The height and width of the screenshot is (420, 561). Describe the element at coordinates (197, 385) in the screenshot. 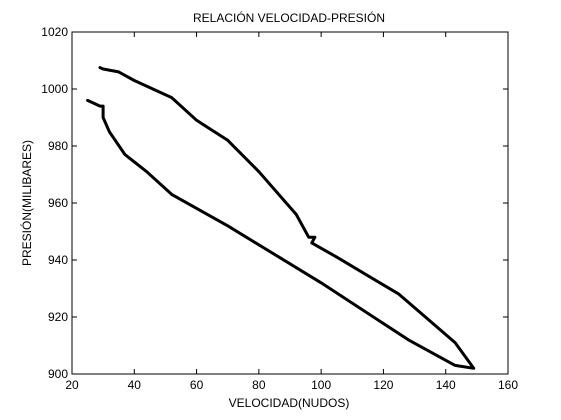

I see `x-tick-label-60: 60` at that location.